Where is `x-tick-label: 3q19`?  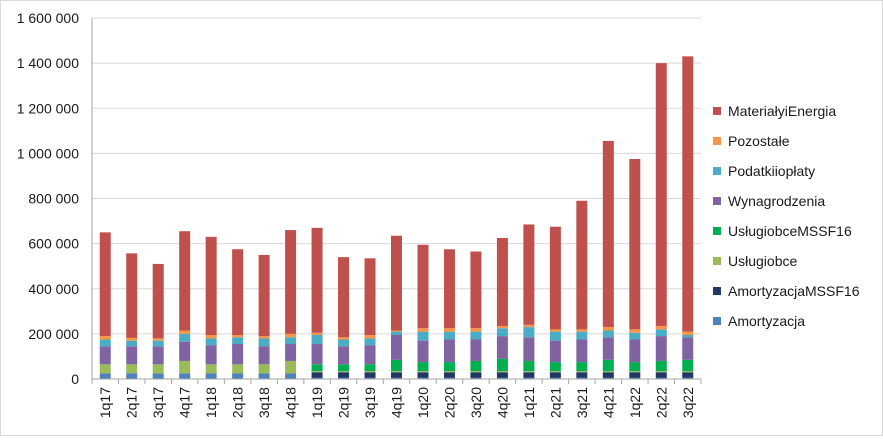
x-tick-label: 3q19 is located at coordinates (370, 402).